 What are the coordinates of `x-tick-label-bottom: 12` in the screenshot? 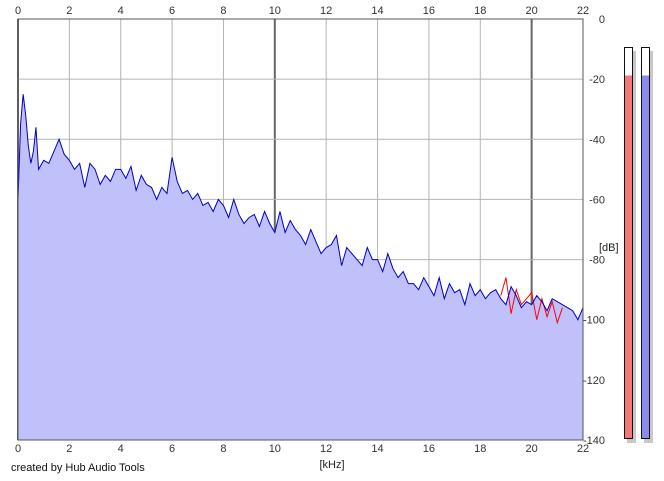 It's located at (326, 449).